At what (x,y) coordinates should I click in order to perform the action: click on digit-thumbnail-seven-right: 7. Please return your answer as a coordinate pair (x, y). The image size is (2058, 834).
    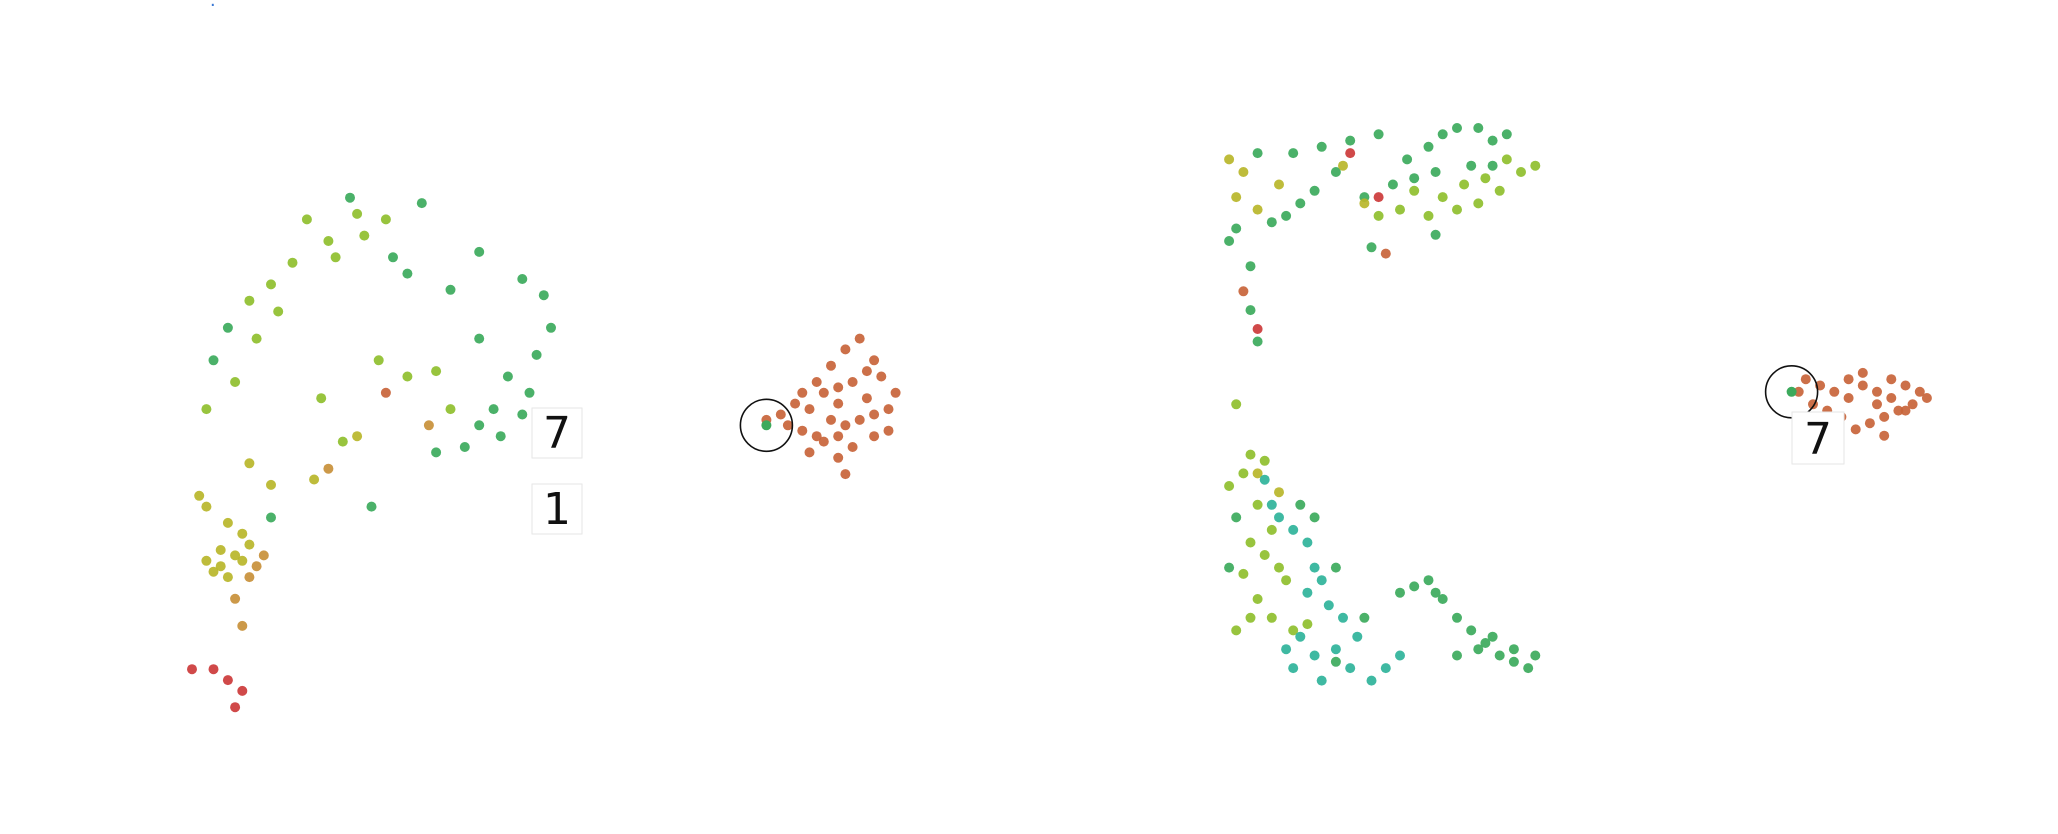
    Looking at the image, I should click on (1818, 438).